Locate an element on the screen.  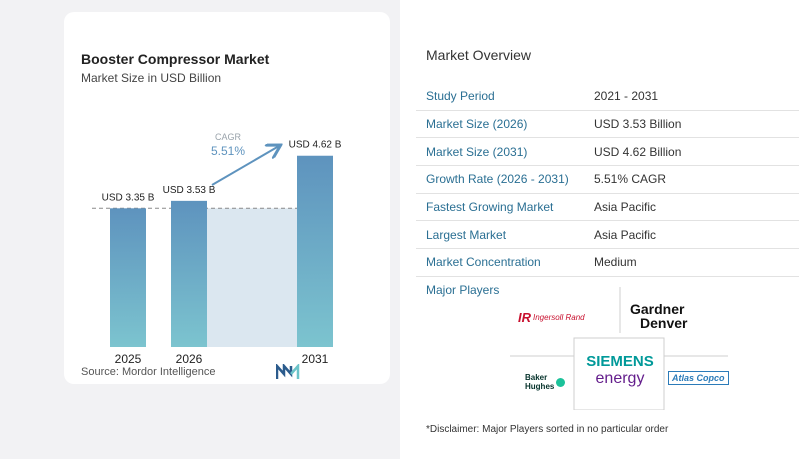
data-label-2031: USD 4.62 B is located at coordinates (315, 145).